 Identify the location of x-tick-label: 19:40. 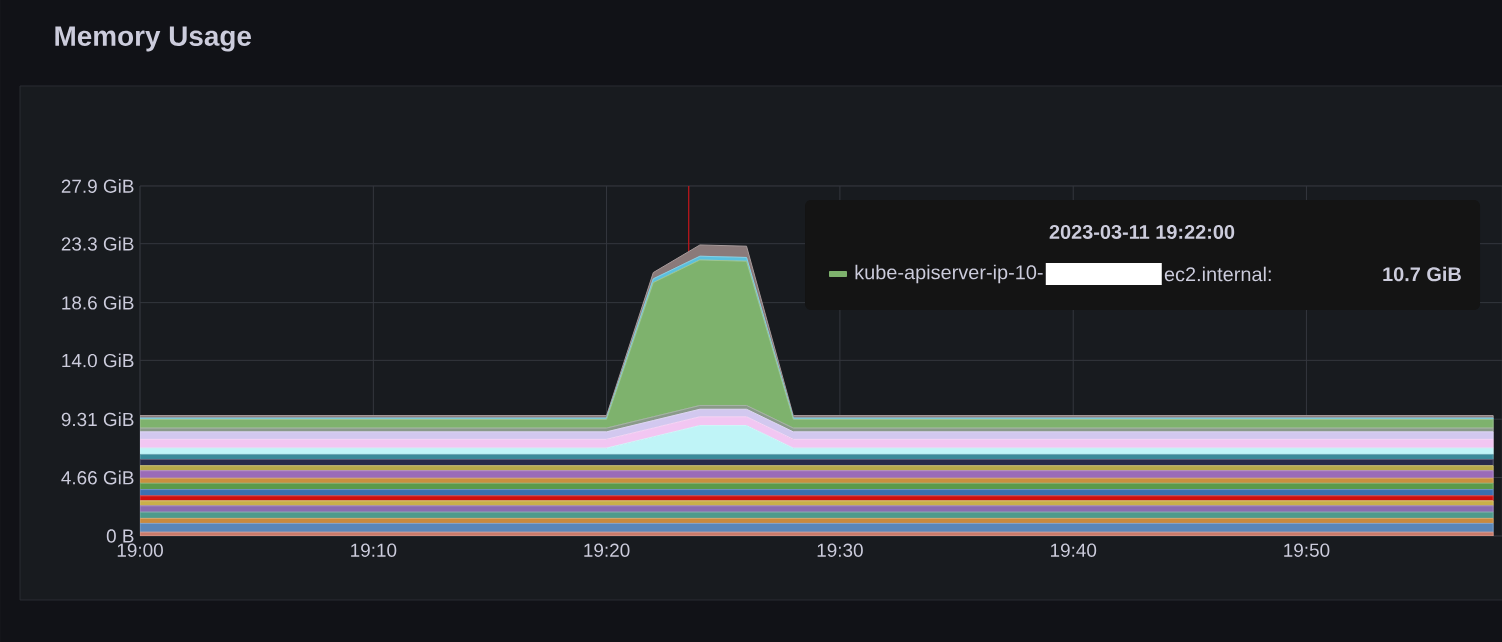
(1073, 550).